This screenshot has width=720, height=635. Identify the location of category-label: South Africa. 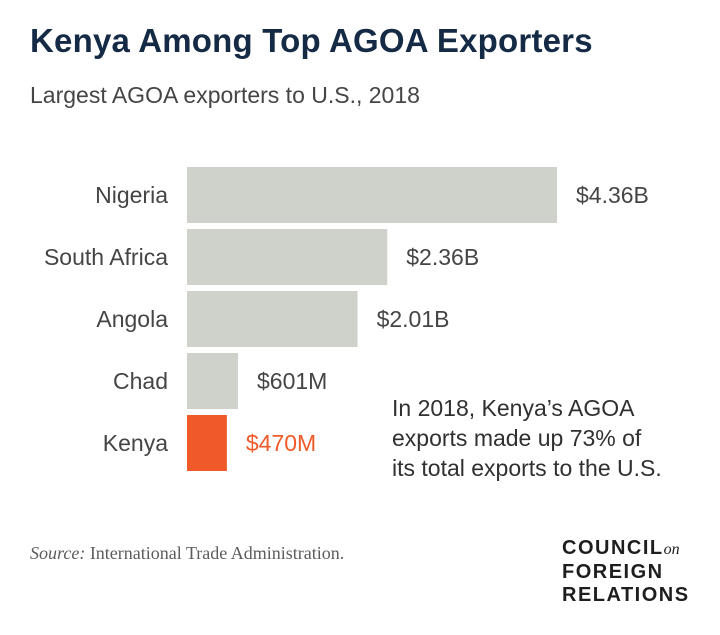
(106, 257).